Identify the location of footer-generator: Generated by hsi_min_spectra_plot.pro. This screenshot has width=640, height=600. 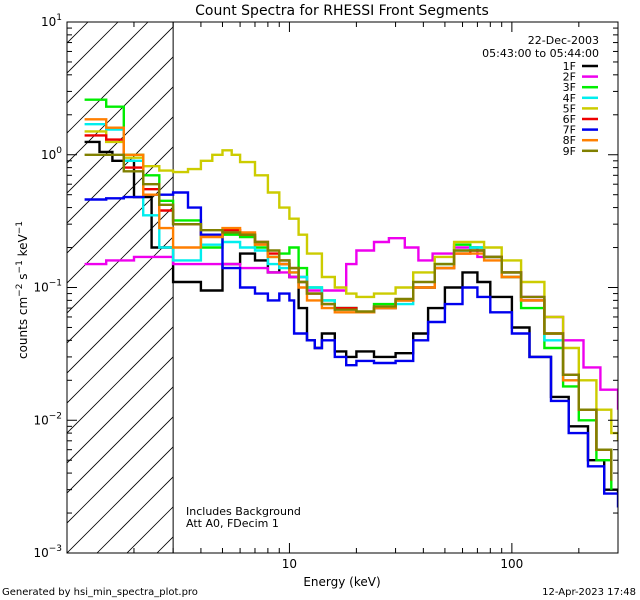
(100, 592).